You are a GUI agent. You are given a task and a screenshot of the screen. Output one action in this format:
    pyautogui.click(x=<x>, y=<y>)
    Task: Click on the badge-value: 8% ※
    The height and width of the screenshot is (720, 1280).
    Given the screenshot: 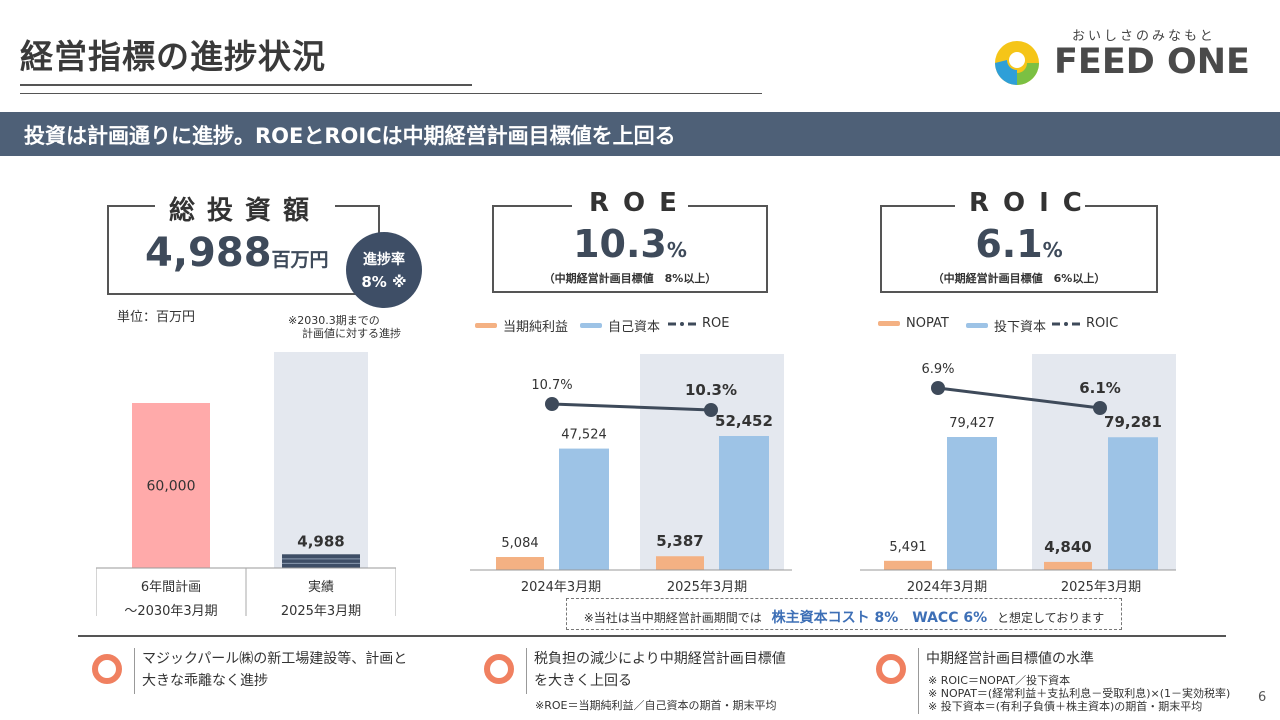 What is the action you would take?
    pyautogui.click(x=384, y=282)
    